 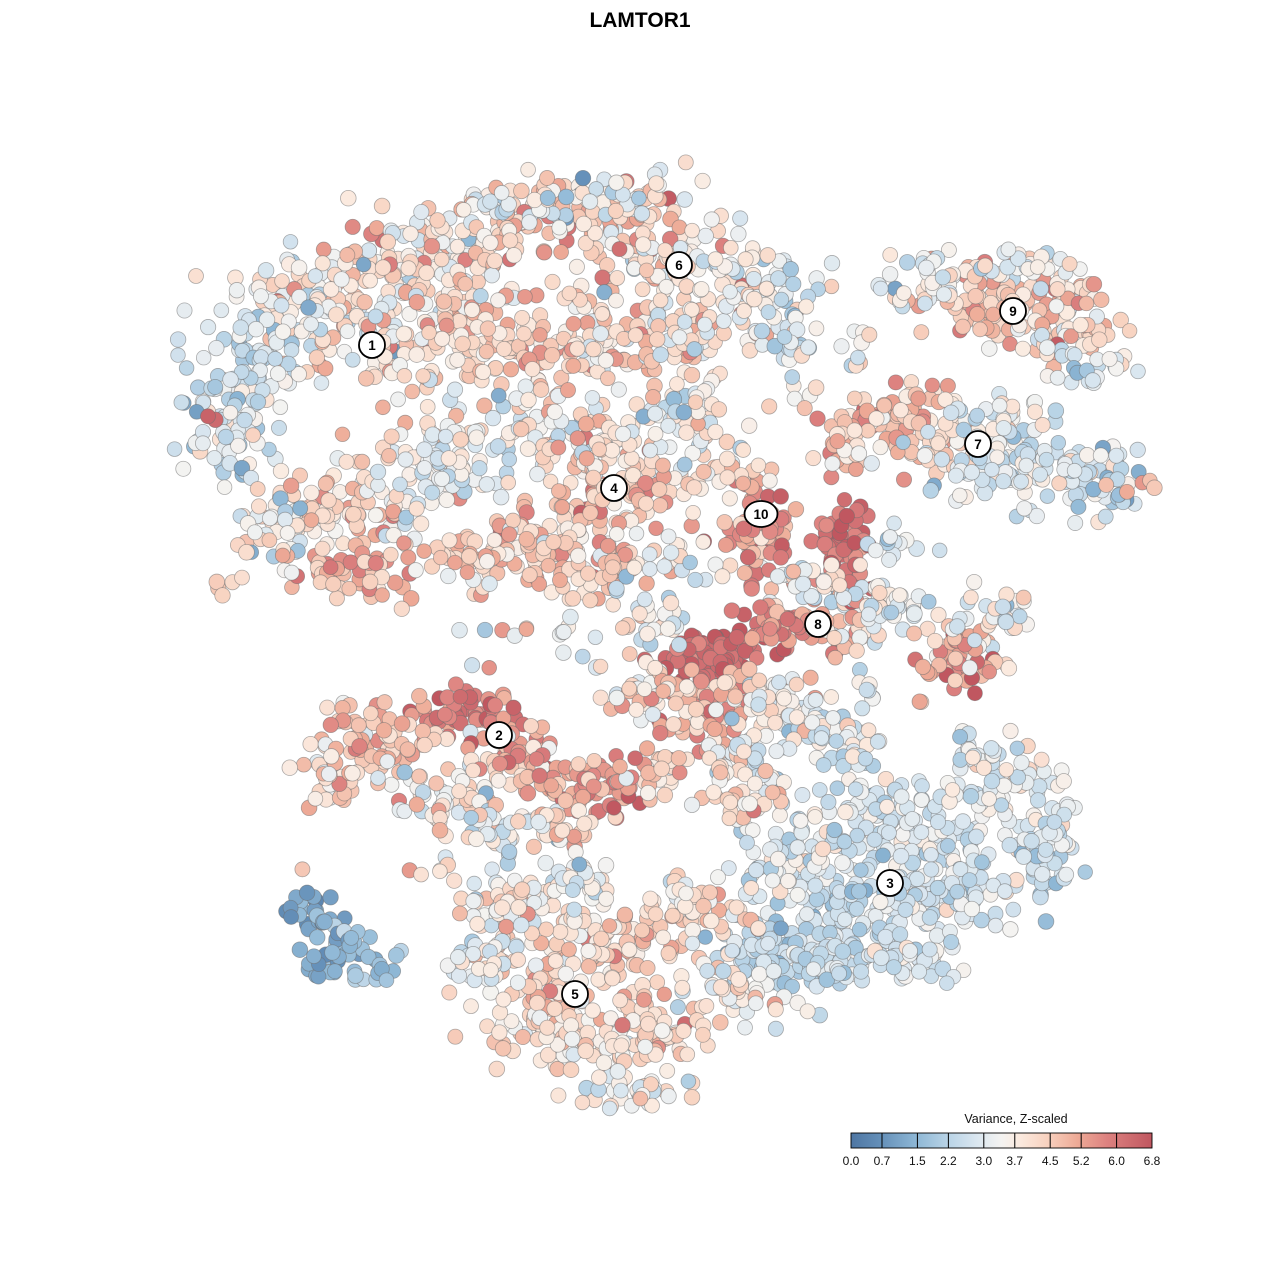 What do you see at coordinates (575, 994) in the screenshot?
I see `cluster-label-number: 5` at bounding box center [575, 994].